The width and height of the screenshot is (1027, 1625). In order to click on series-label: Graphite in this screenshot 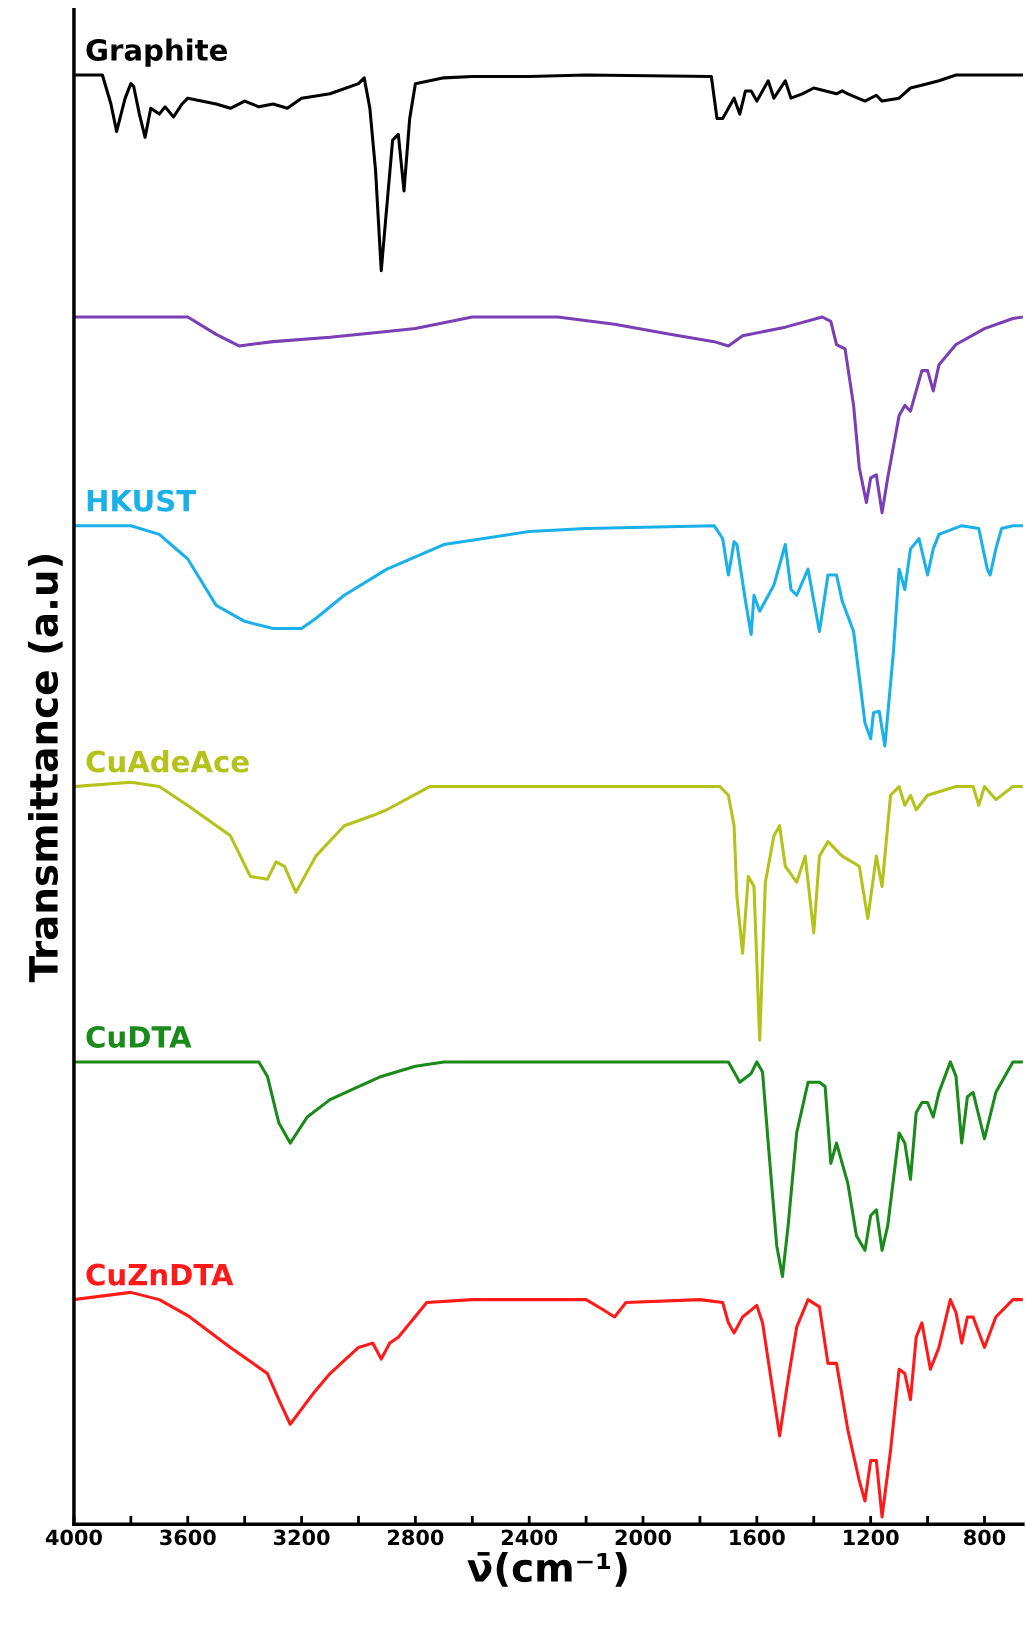, I will do `click(157, 52)`.